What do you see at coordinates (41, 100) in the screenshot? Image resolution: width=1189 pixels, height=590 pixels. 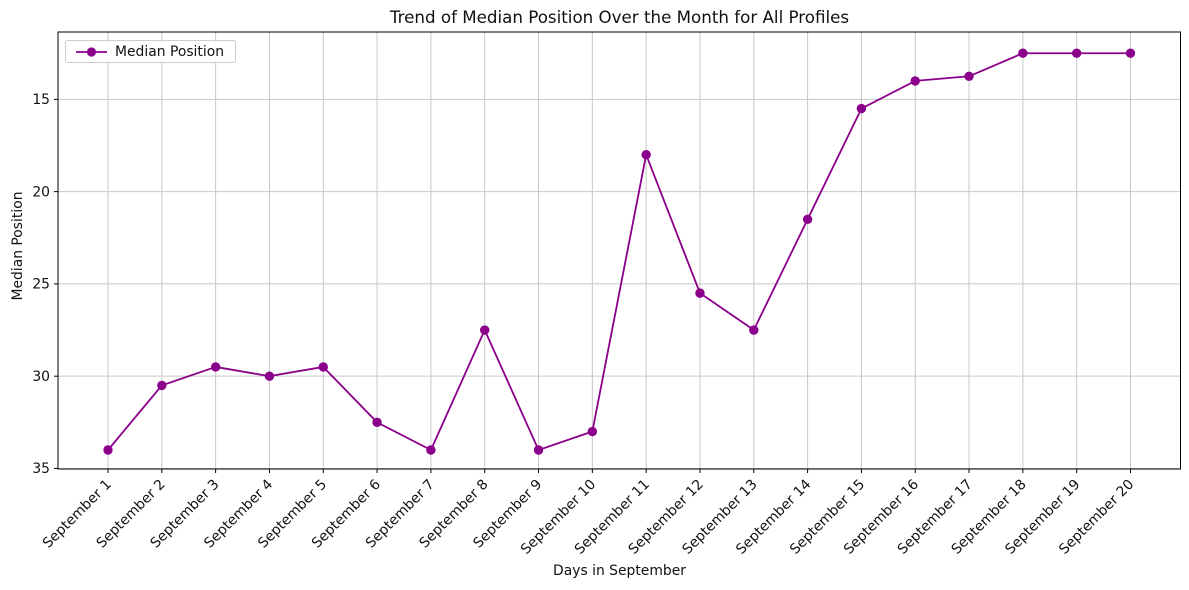 I see `y-tick-label: 15` at bounding box center [41, 100].